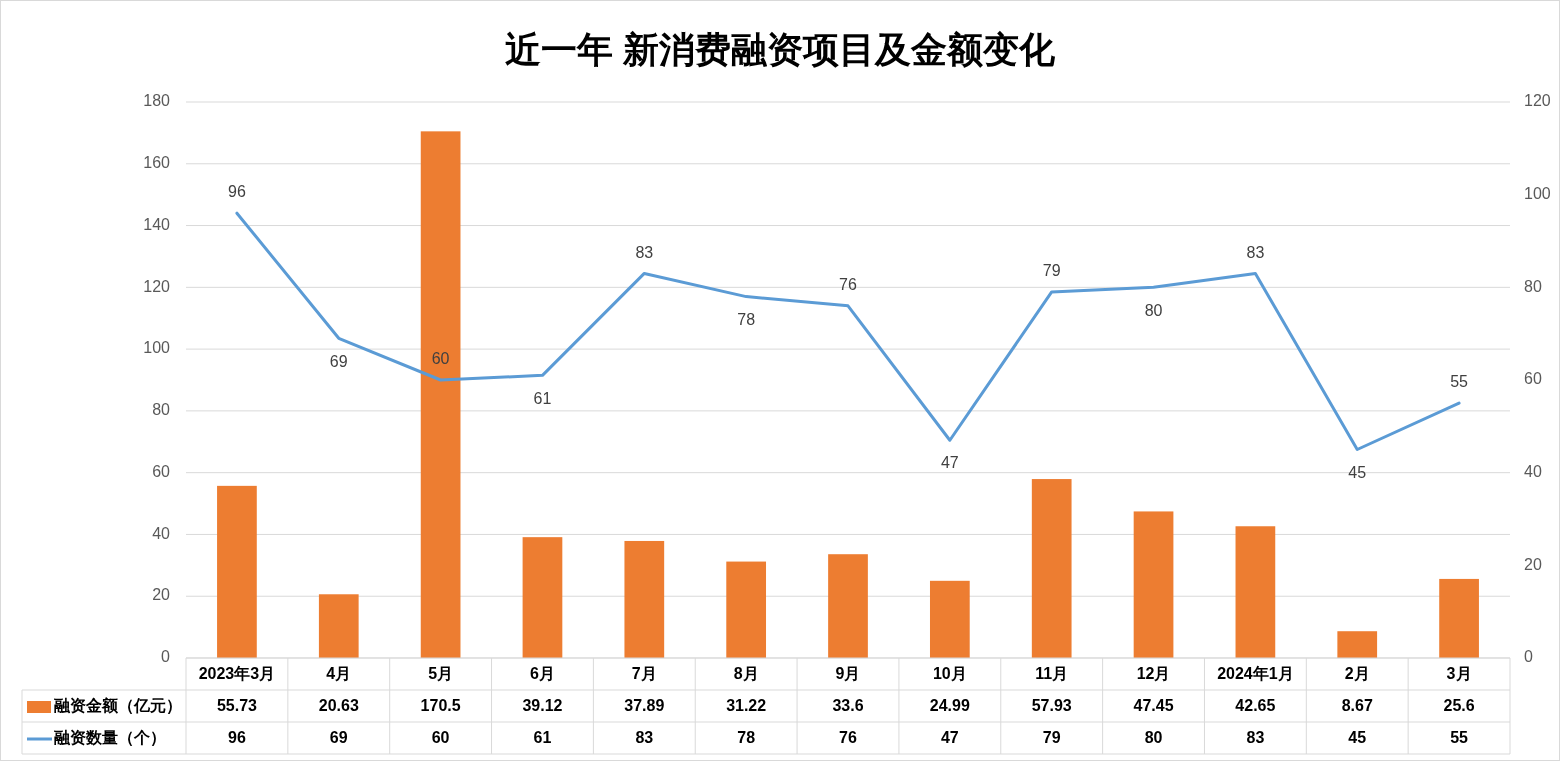  I want to click on point-label: 96, so click(237, 192).